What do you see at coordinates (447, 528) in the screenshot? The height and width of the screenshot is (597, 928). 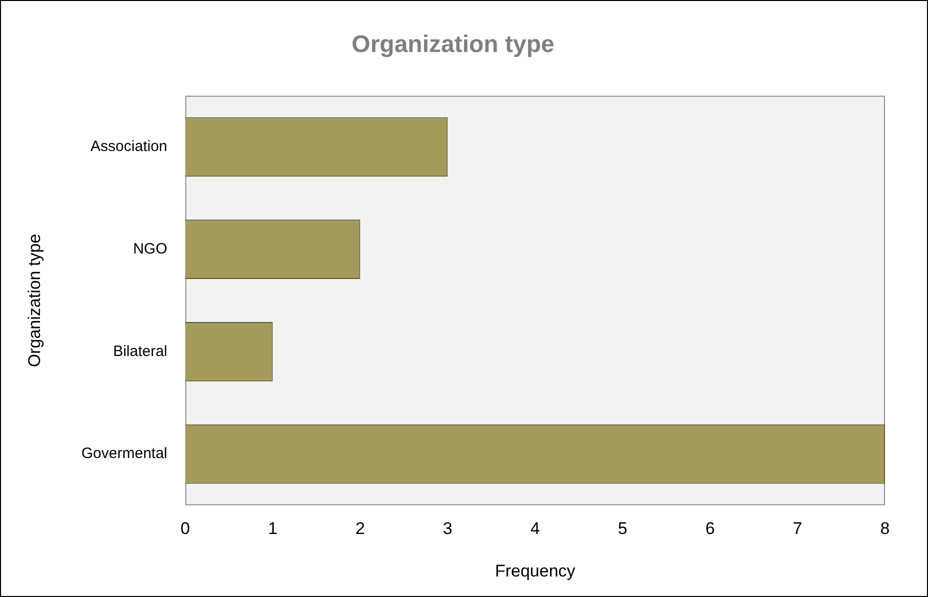 I see `x-tick-label: 3` at bounding box center [447, 528].